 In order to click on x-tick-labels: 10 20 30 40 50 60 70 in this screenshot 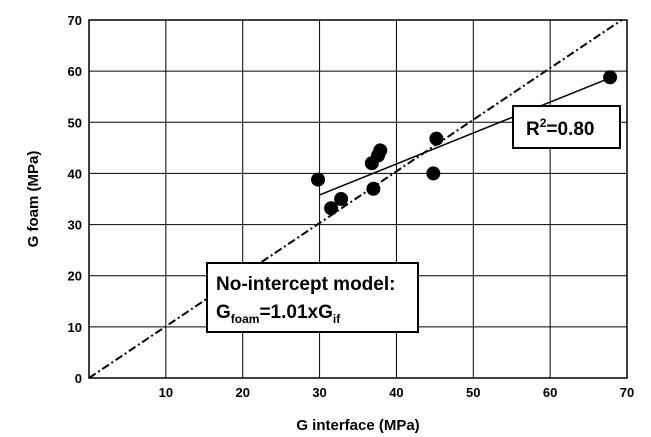, I will do `click(397, 392)`.